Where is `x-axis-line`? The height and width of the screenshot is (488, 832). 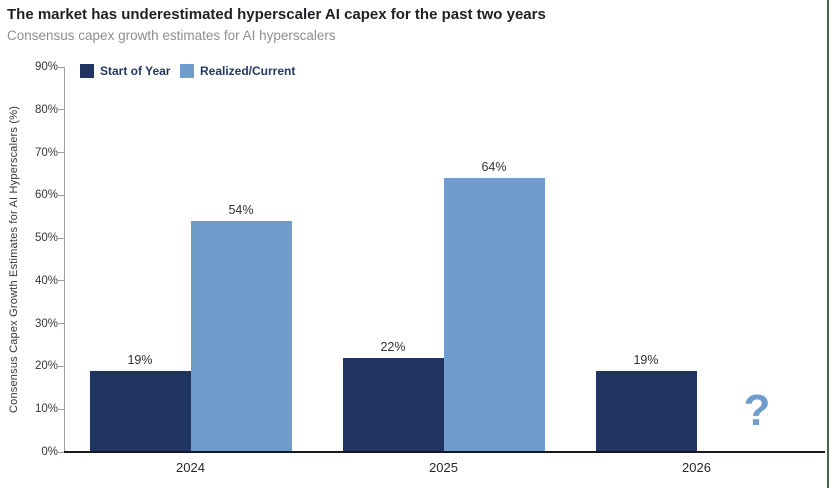 x-axis-line is located at coordinates (444, 452).